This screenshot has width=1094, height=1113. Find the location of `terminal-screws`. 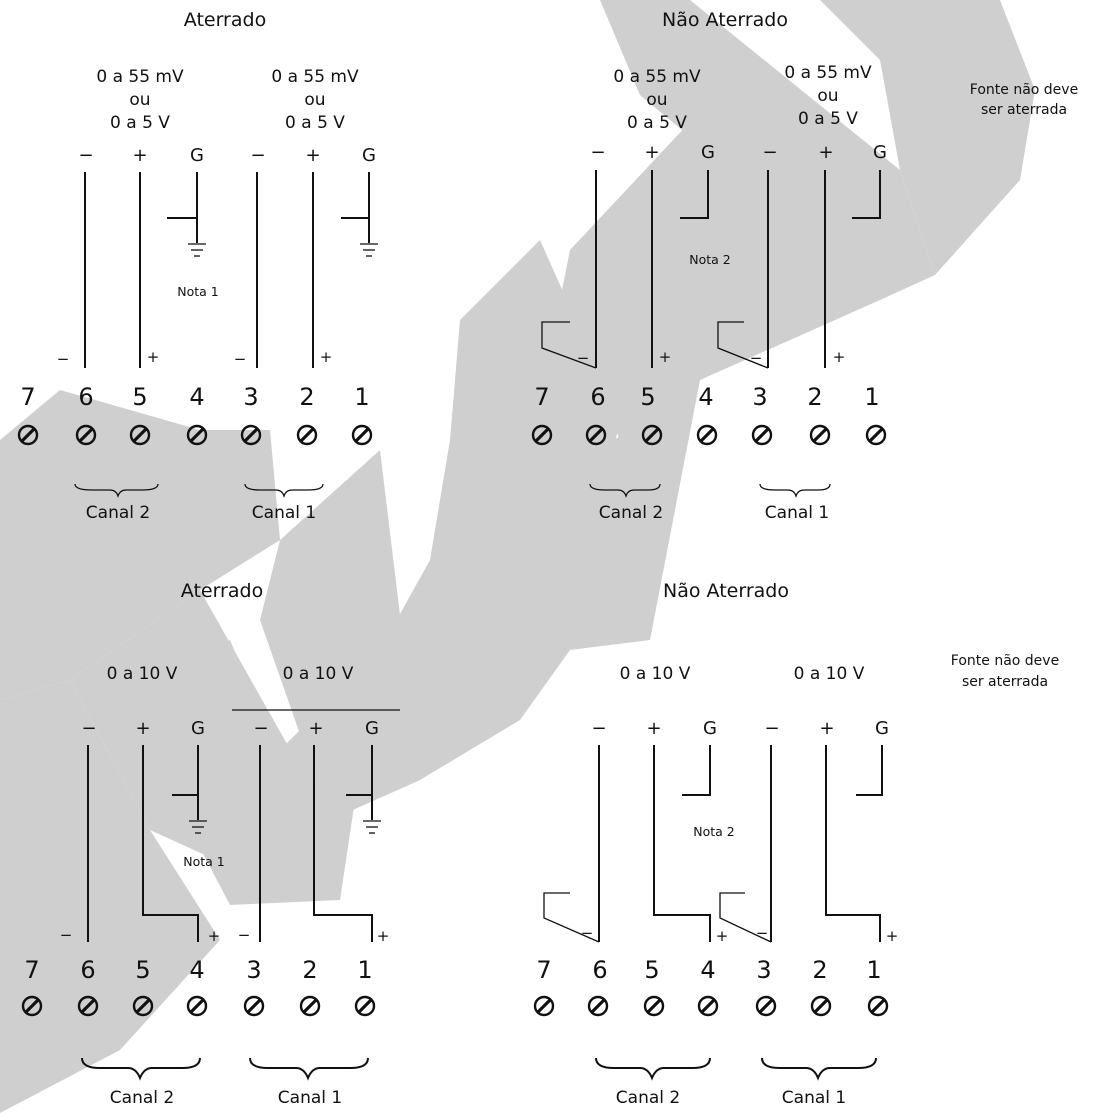

terminal-screws is located at coordinates (195, 435).